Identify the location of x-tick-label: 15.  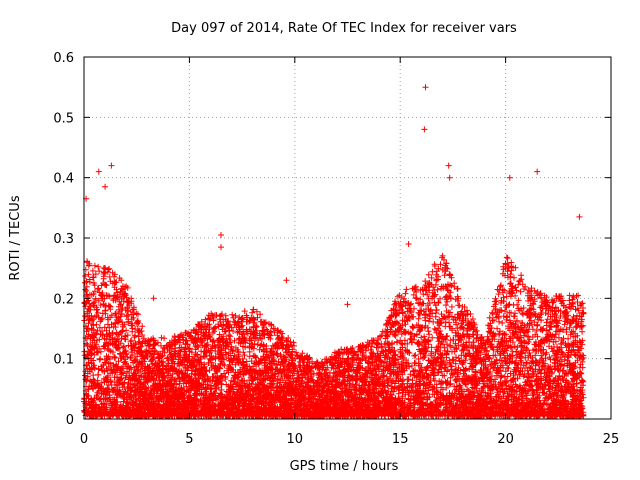
(400, 439).